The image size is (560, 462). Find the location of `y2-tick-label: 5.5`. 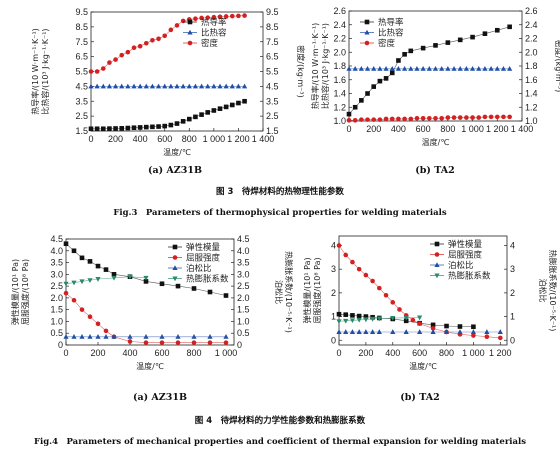

y2-tick-label: 5.5 is located at coordinates (272, 72).